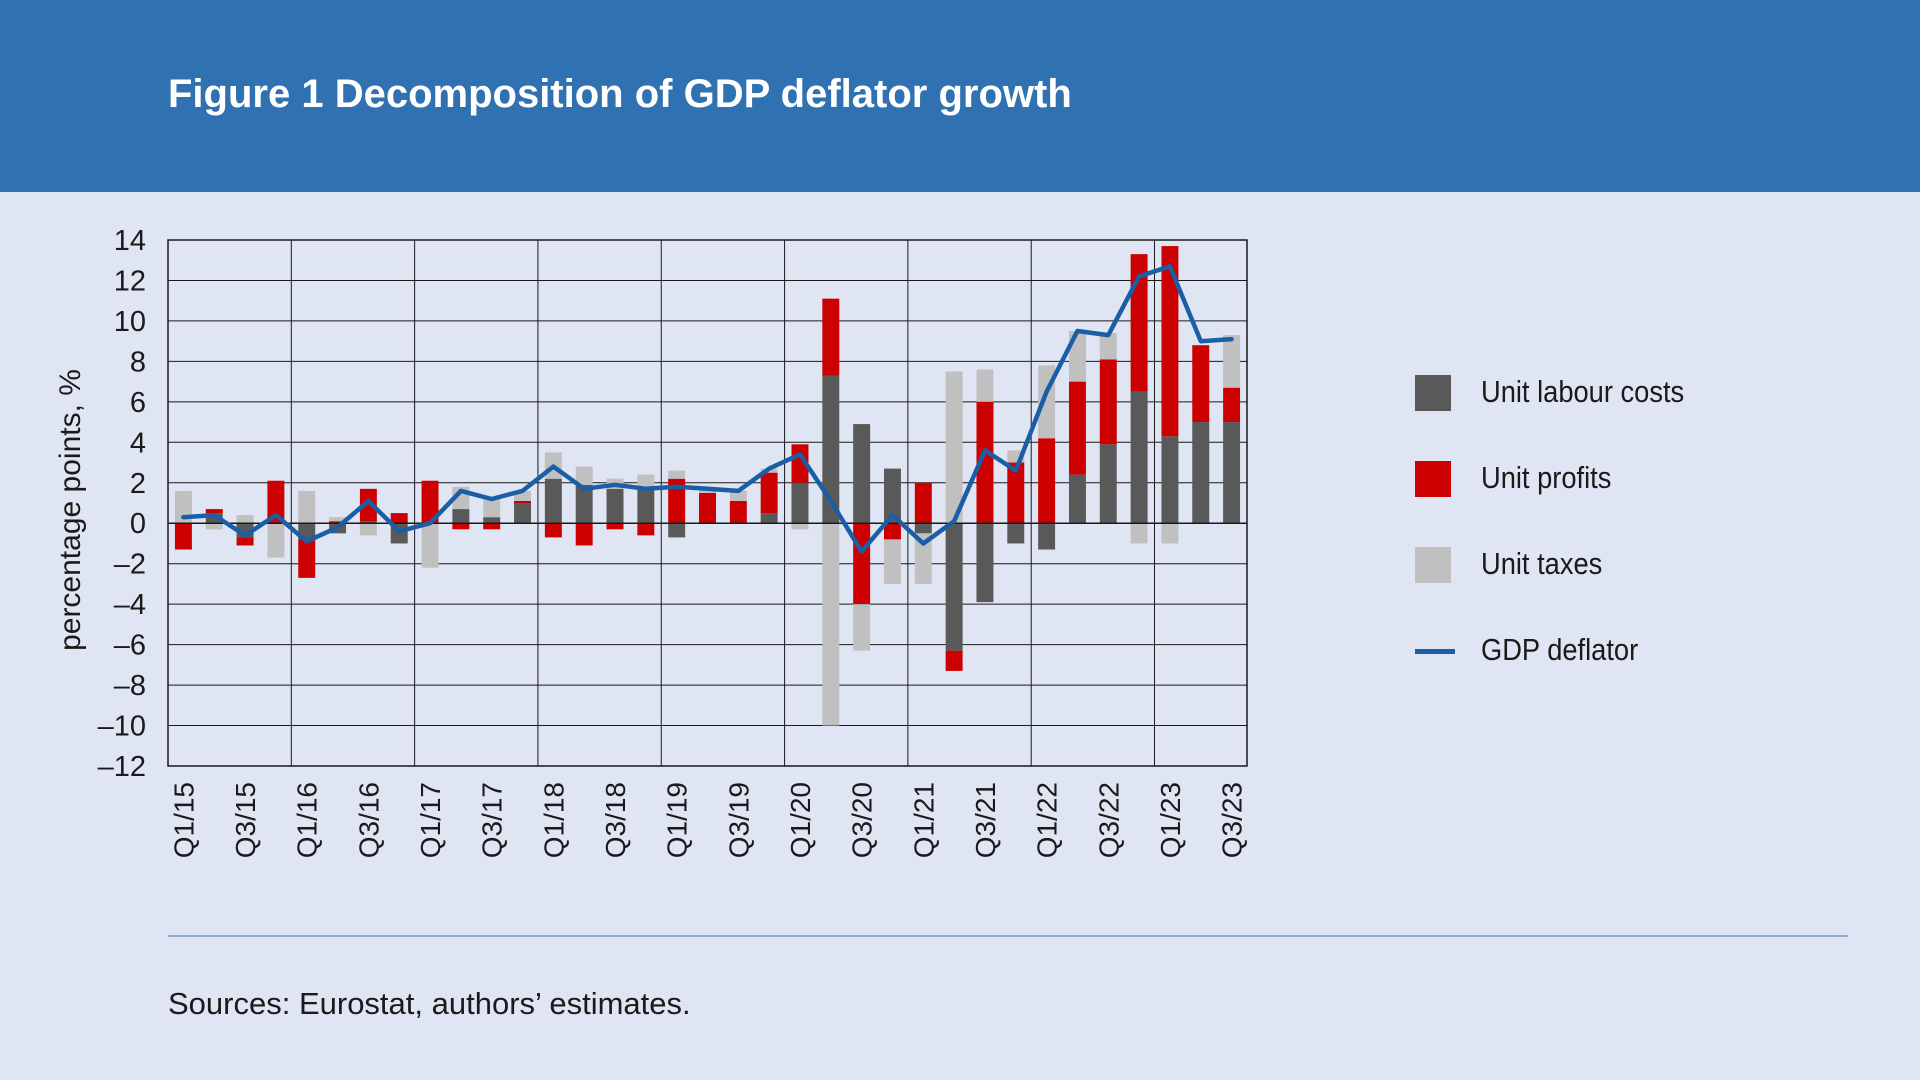 This screenshot has width=1920, height=1080. Describe the element at coordinates (615, 820) in the screenshot. I see `x-tick-label: Q3/18` at that location.